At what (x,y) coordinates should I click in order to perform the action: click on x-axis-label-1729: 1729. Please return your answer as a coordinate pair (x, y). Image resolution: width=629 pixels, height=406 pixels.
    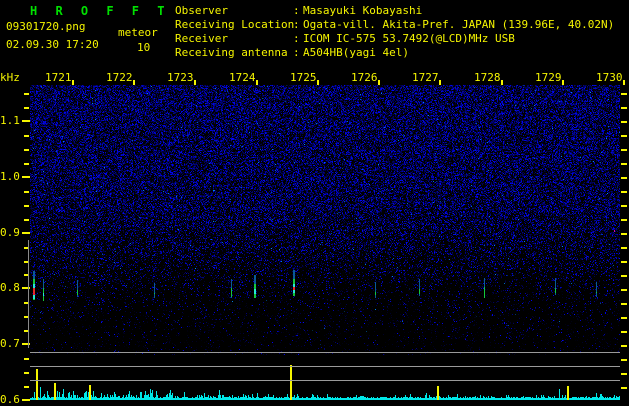
    Looking at the image, I should click on (548, 77).